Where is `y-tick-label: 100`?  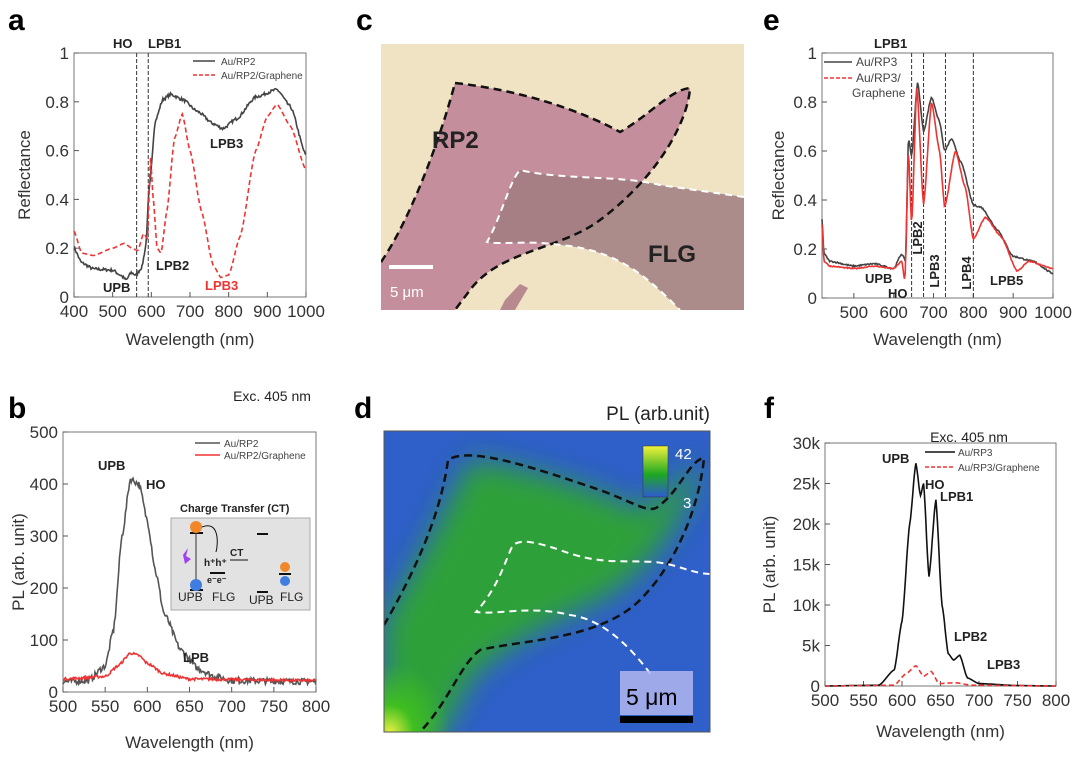 y-tick-label: 100 is located at coordinates (44, 640).